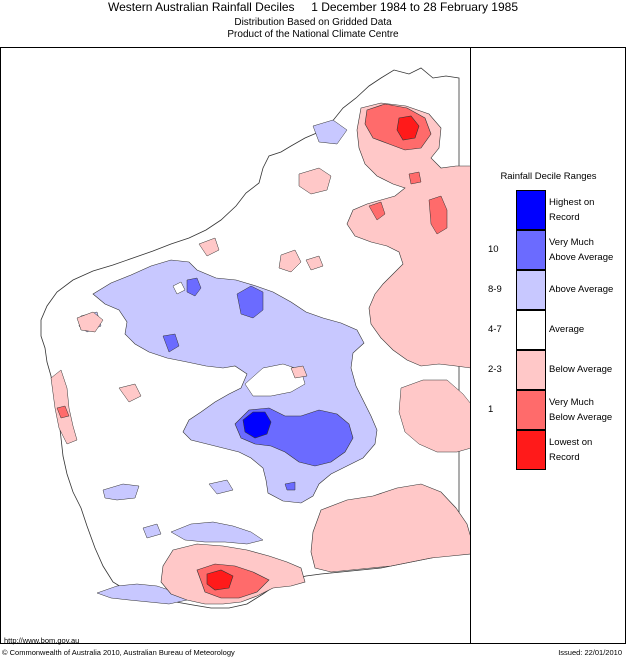 This screenshot has height=658, width=626. What do you see at coordinates (590, 652) in the screenshot?
I see `issued-date: Issued: 22/01/2010` at bounding box center [590, 652].